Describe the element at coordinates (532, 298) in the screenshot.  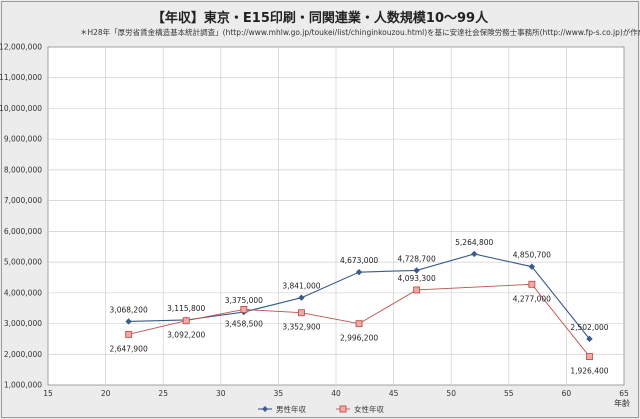
I see `data-label-female: 4,277,000` at that location.